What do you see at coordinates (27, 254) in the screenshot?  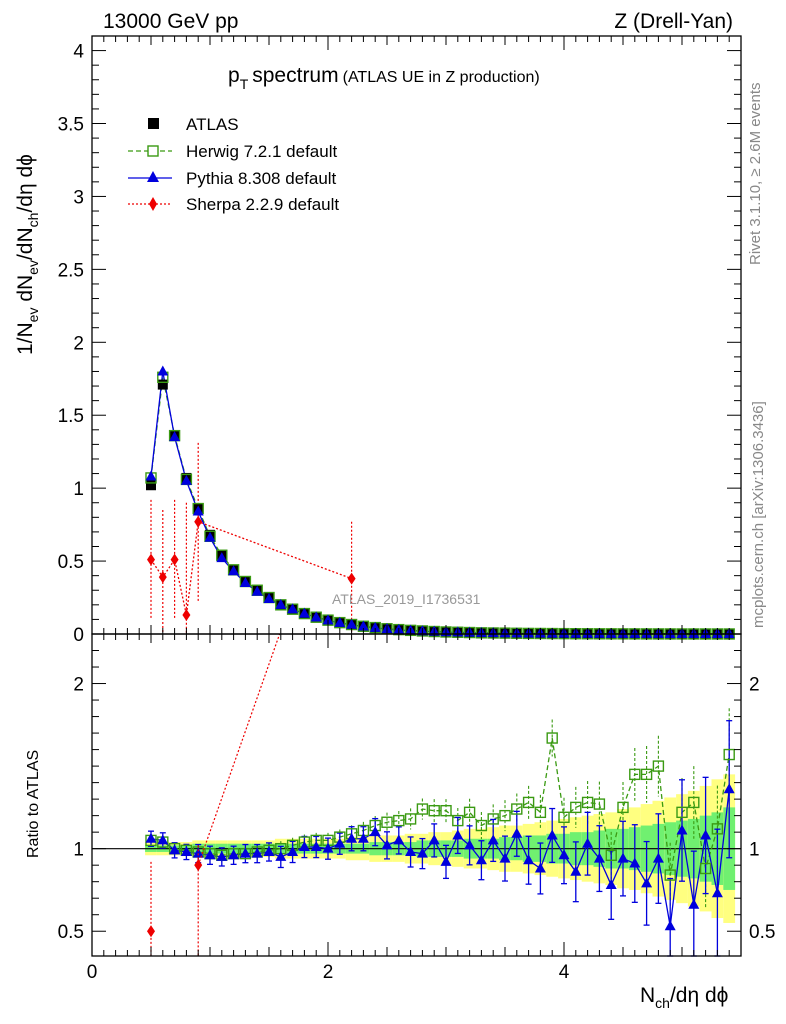 I see `main-y-axis-label: 1/Nev dNev/dNch/dη dϕ` at bounding box center [27, 254].